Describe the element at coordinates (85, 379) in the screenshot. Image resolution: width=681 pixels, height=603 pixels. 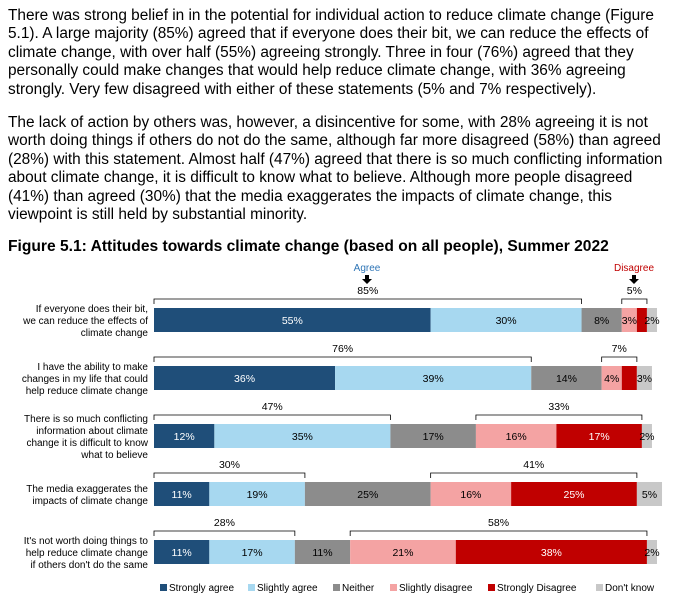
I see `category-label: changes in my life that could` at that location.